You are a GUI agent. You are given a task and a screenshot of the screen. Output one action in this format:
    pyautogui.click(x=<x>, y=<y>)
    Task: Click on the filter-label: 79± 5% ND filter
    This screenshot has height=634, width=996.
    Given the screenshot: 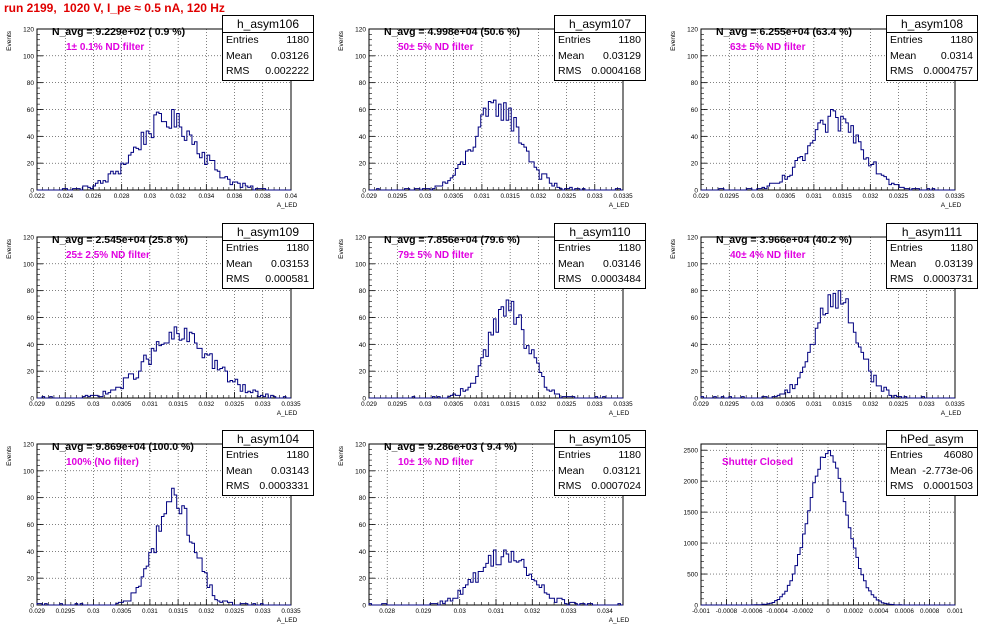 What is the action you would take?
    pyautogui.click(x=436, y=255)
    